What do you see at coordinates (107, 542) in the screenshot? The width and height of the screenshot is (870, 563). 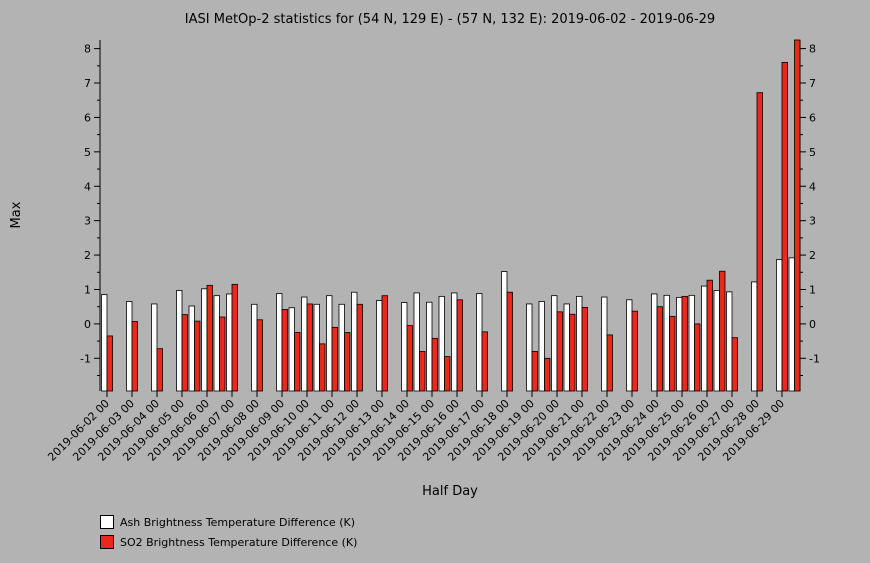 I see `legend-swatch-so2` at bounding box center [107, 542].